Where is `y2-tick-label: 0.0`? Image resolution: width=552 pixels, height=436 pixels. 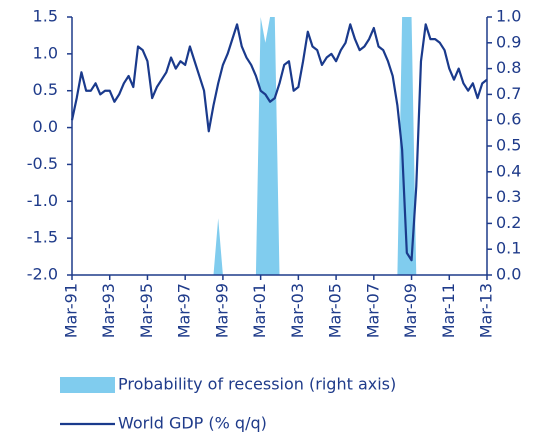
y2-tick-label: 0.0 is located at coordinates (508, 274).